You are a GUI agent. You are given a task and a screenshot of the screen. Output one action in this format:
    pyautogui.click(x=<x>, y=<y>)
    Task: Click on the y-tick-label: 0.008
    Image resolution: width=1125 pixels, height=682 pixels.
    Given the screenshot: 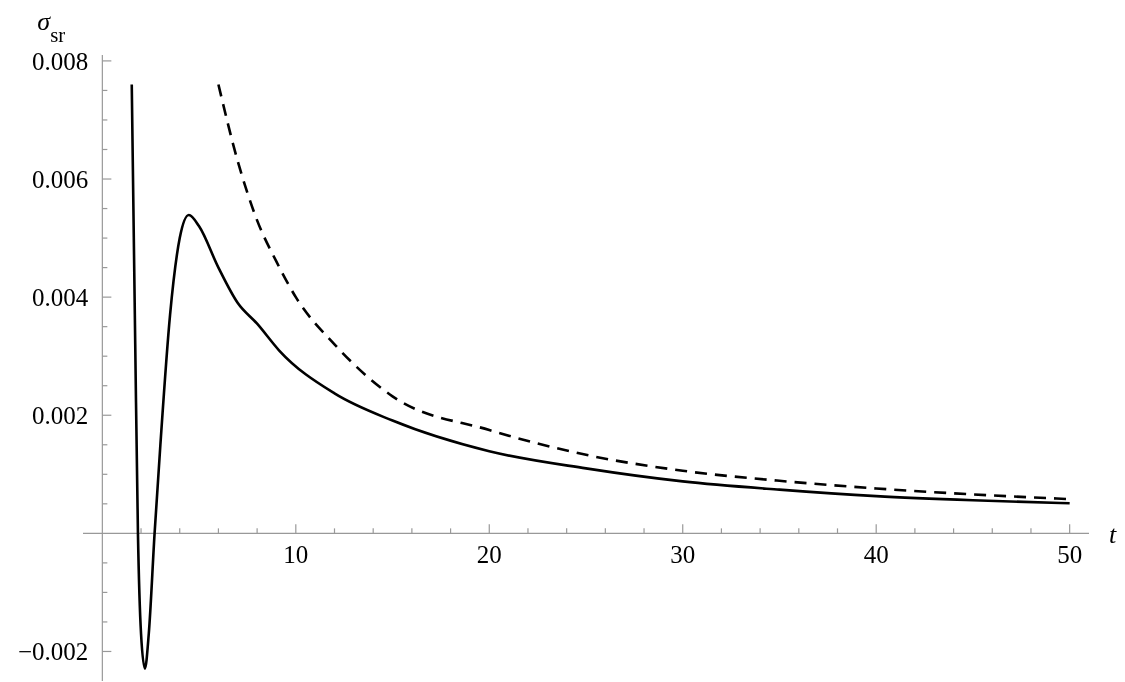 What is the action you would take?
    pyautogui.click(x=60, y=61)
    